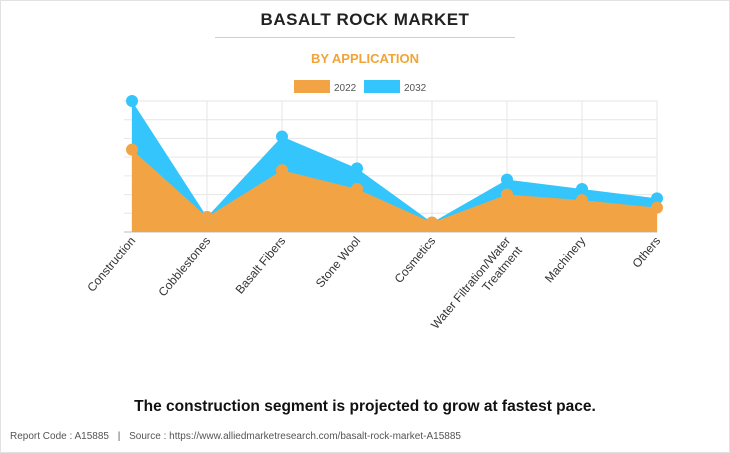  Describe the element at coordinates (657, 198) in the screenshot. I see `point-2032-others` at that location.